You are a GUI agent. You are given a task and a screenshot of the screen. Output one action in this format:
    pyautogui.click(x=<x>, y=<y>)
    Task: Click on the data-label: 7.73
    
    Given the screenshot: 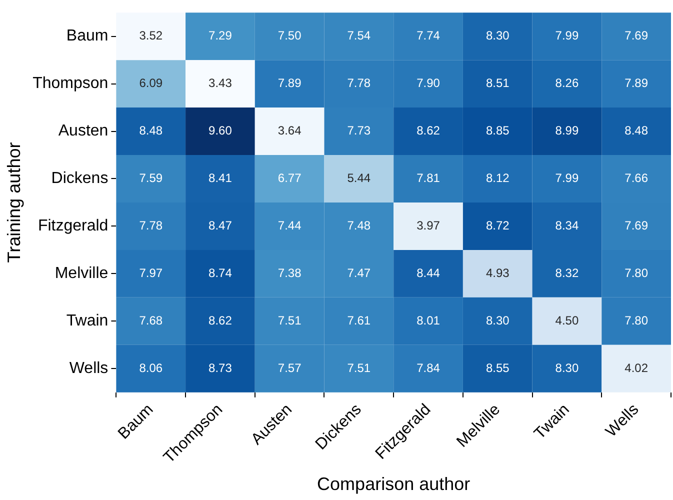 What is the action you would take?
    pyautogui.click(x=359, y=131)
    